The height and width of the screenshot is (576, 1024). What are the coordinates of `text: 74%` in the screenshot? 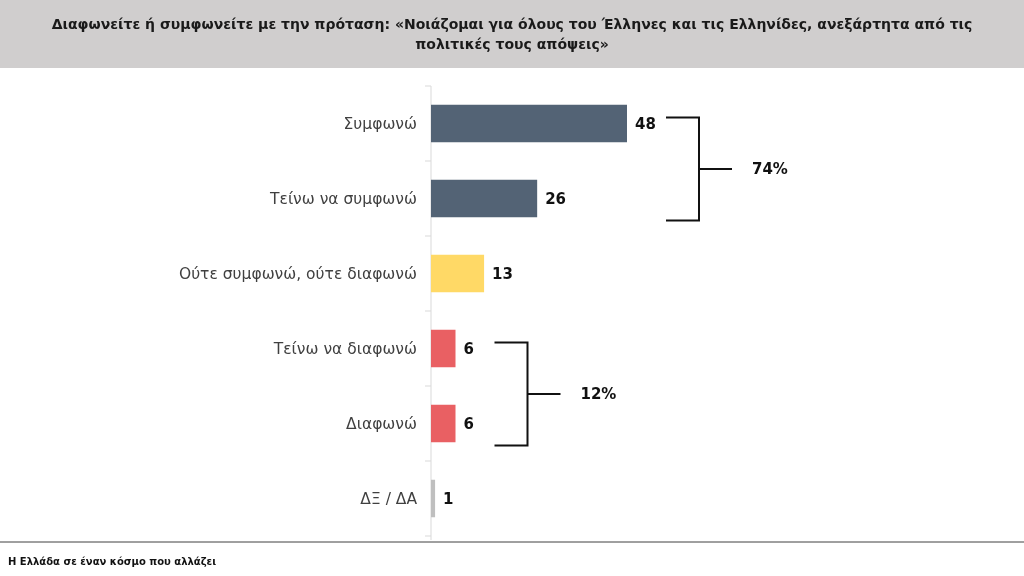 It's located at (770, 169).